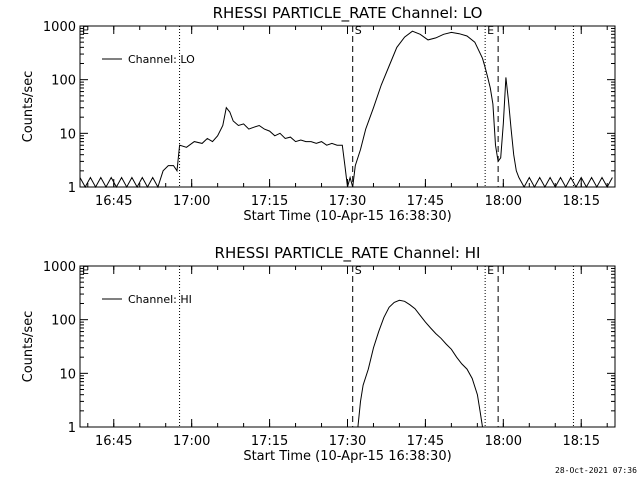  Describe the element at coordinates (348, 253) in the screenshot. I see `chart-title: RHESSI PARTICLE_RATE Channel: HI` at that location.